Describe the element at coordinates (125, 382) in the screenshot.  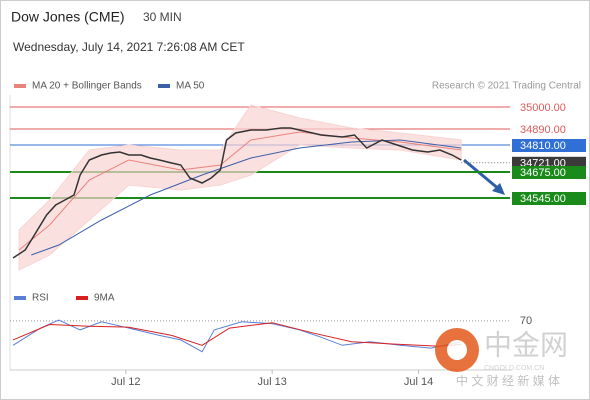
I see `x-tick-label: Jul 12` at that location.